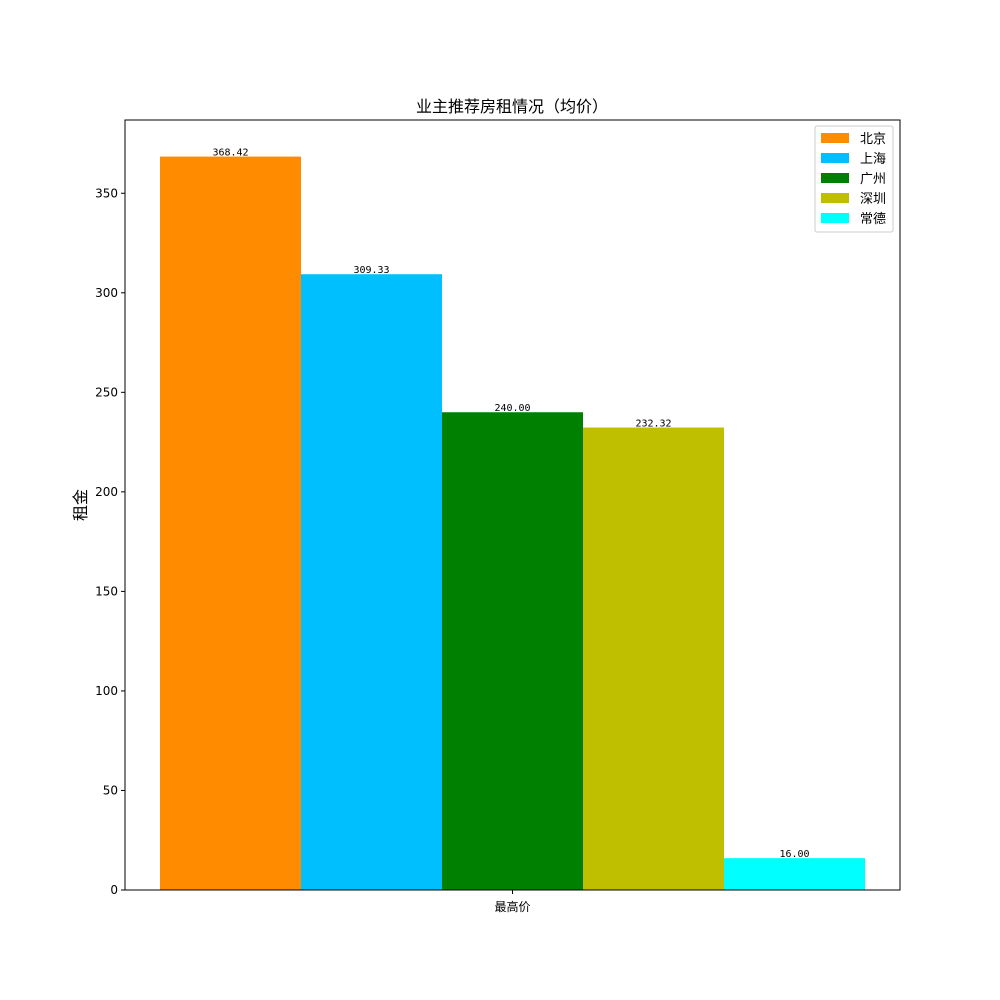 This screenshot has width=1000, height=1000. What do you see at coordinates (794, 854) in the screenshot?
I see `data-label-5: 16.00` at bounding box center [794, 854].